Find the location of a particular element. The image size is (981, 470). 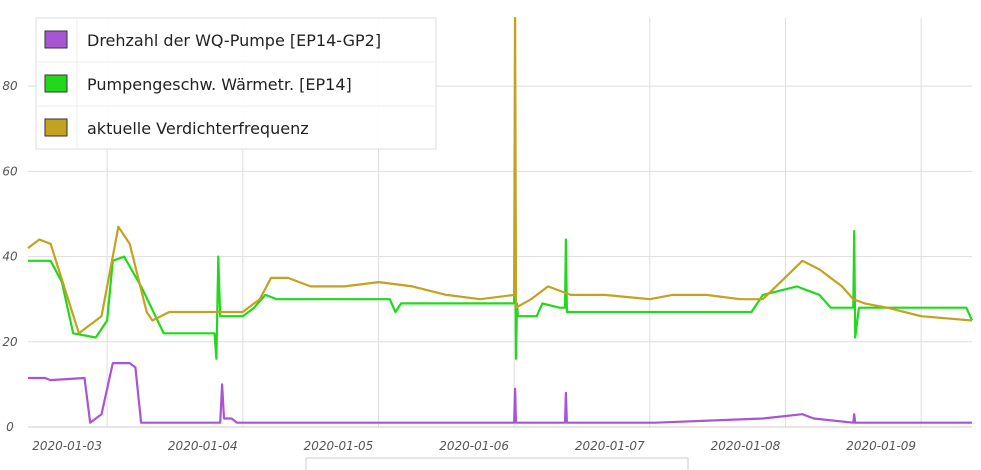

y-axis-ticks: 0 20 40 60 80 is located at coordinates (10, 256).